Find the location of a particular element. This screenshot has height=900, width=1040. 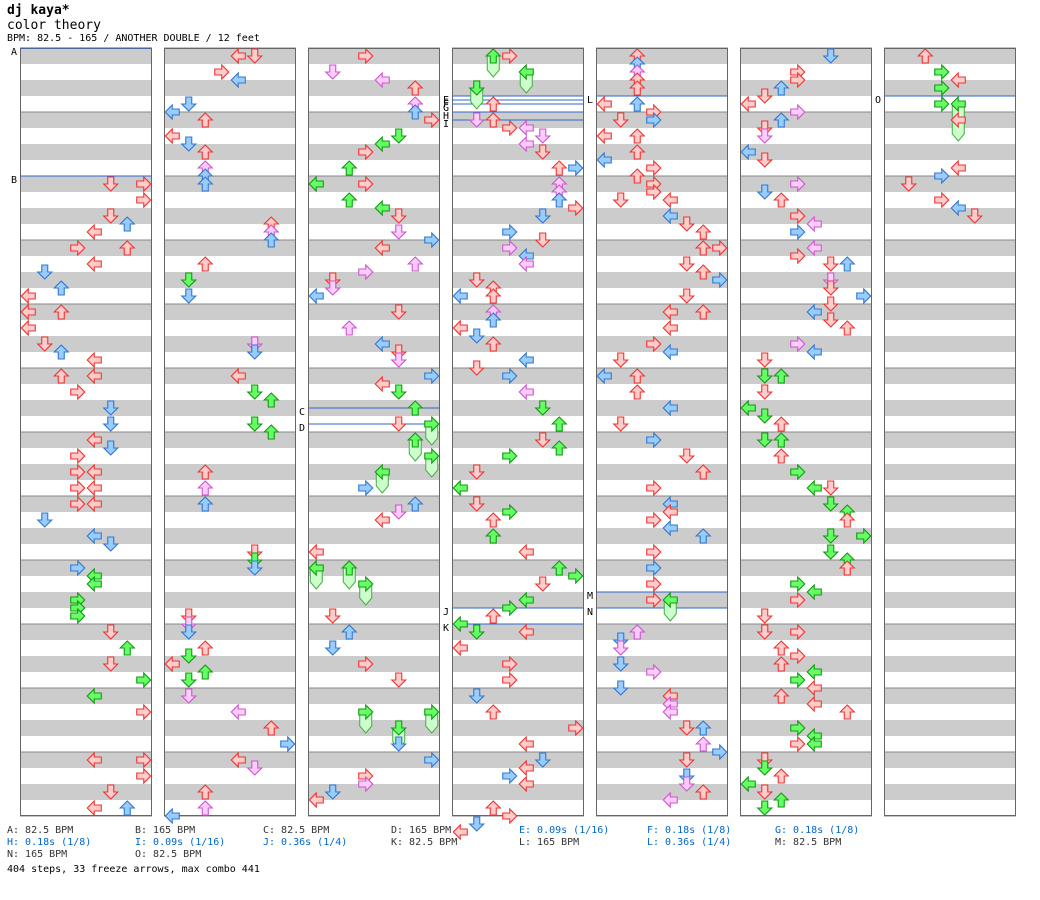

legend-item: G: 0.18s (1/8) is located at coordinates (817, 830).